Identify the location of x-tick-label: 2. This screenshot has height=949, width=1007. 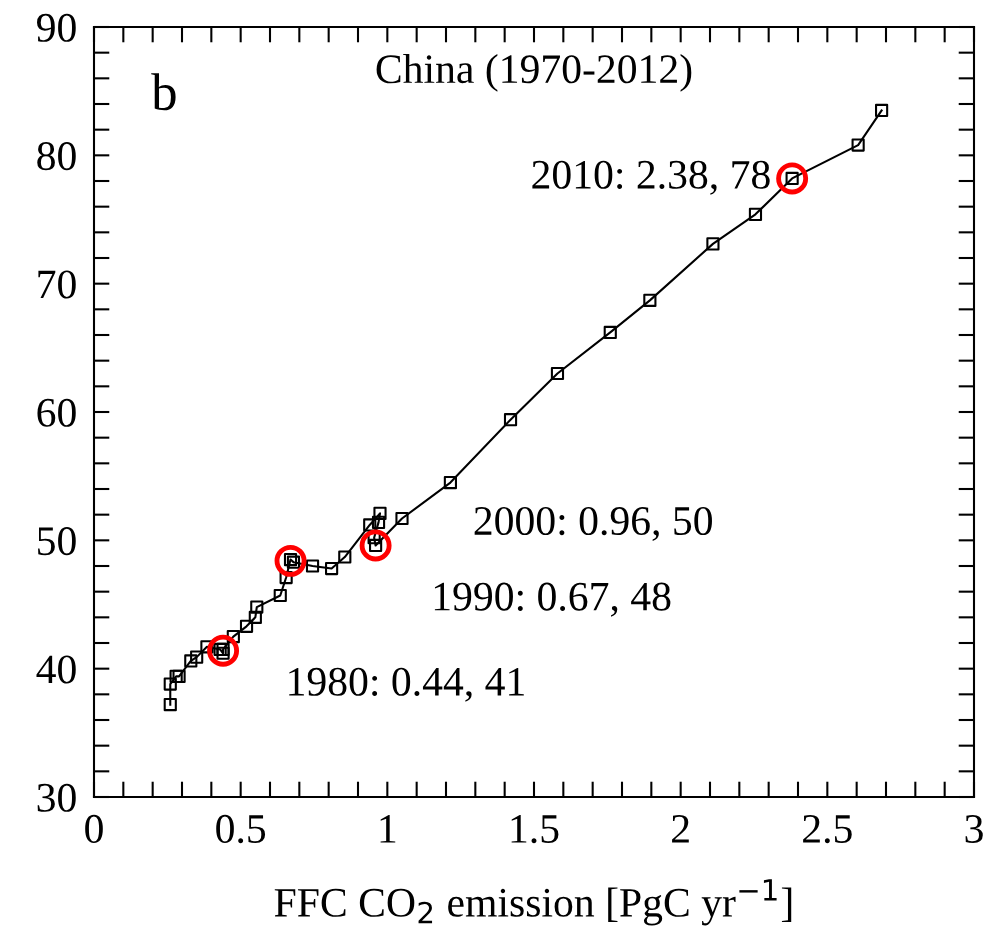
(680, 828).